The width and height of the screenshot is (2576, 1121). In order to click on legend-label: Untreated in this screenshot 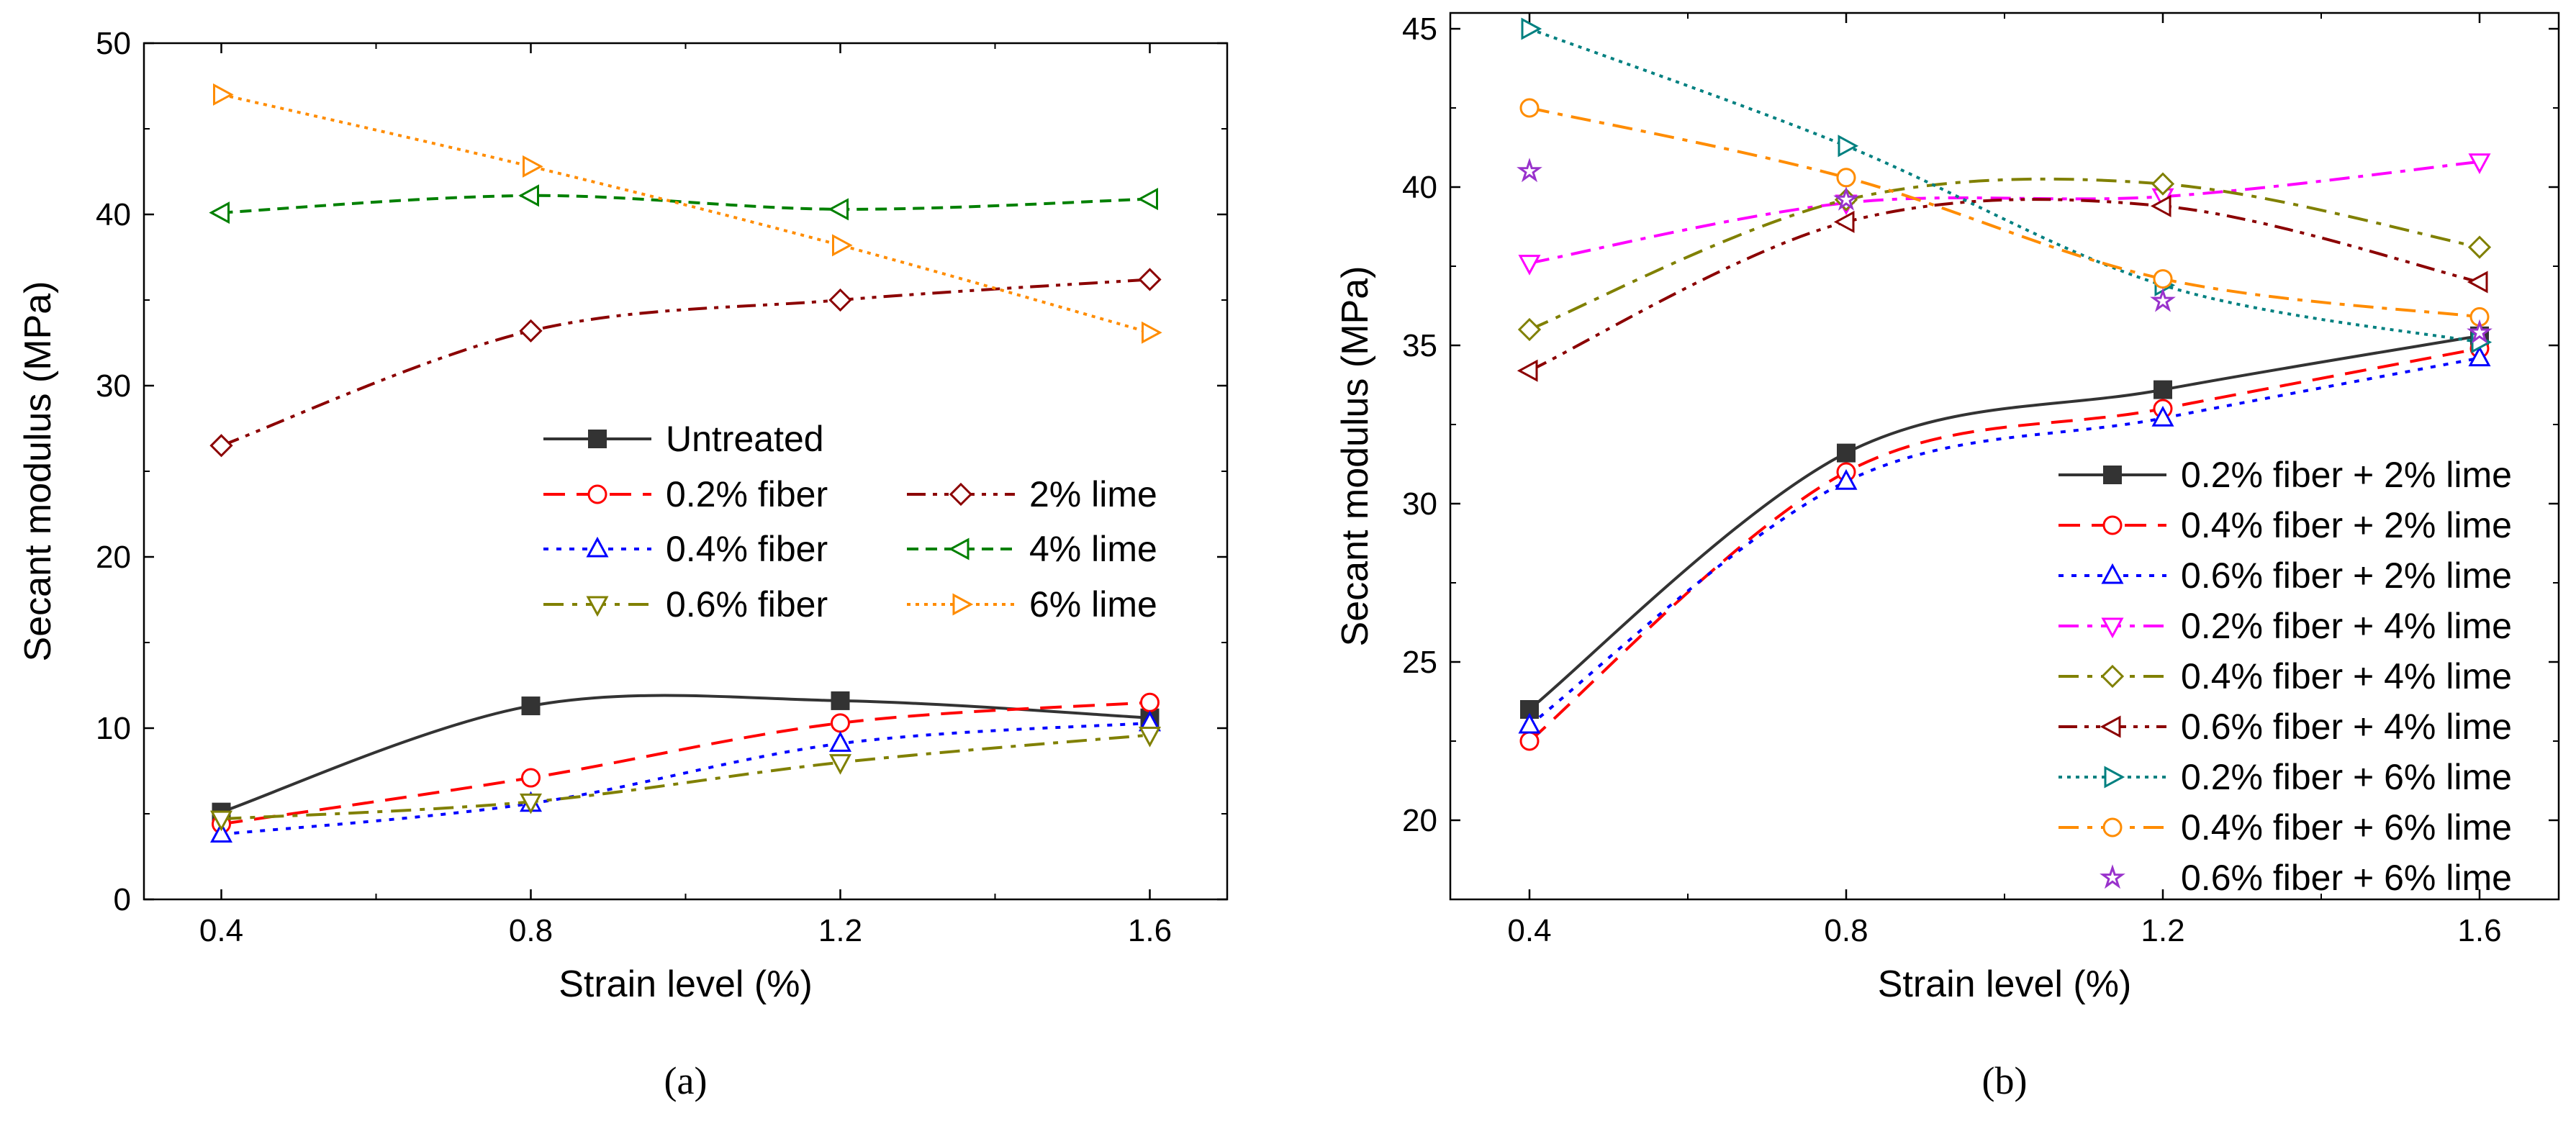, I will do `click(745, 439)`.